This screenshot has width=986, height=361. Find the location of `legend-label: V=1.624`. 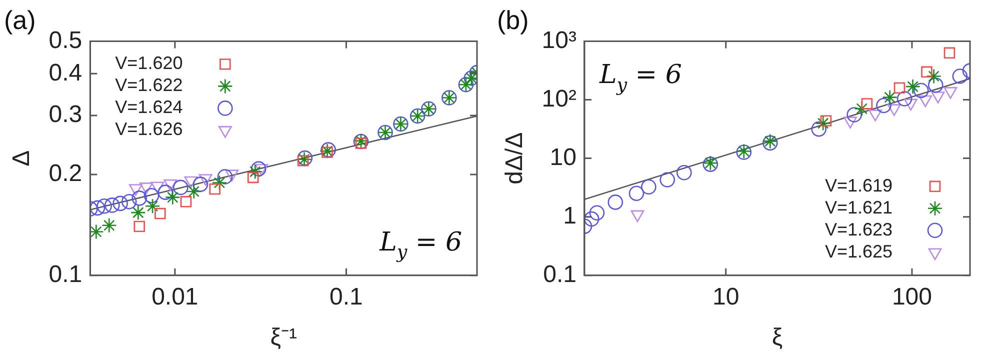

legend-label: V=1.624 is located at coordinates (149, 107).